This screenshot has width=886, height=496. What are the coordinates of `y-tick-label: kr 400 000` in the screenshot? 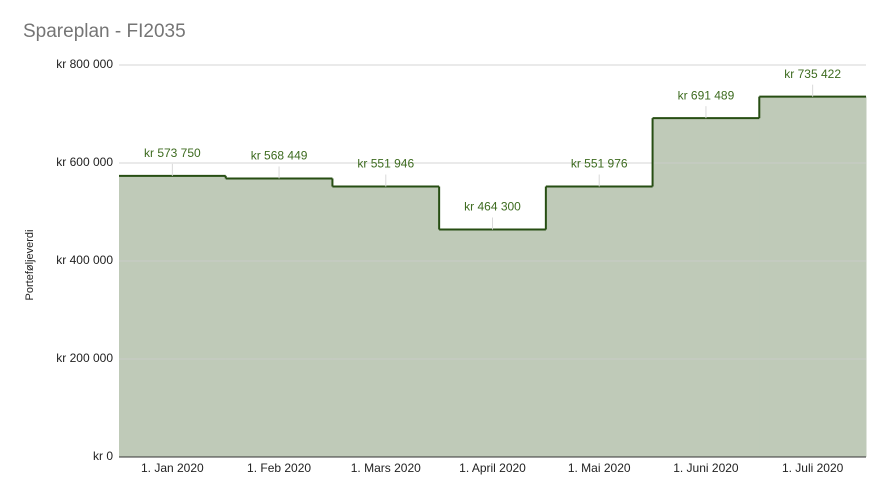 It's located at (84, 260).